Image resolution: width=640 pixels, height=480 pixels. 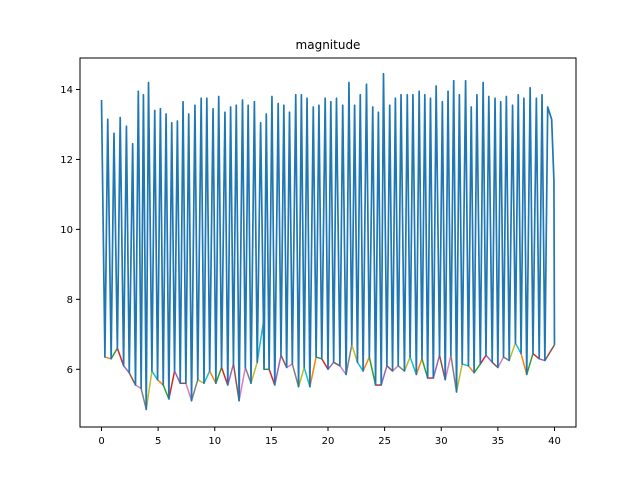 What do you see at coordinates (271, 441) in the screenshot?
I see `x-tick-label: 15` at bounding box center [271, 441].